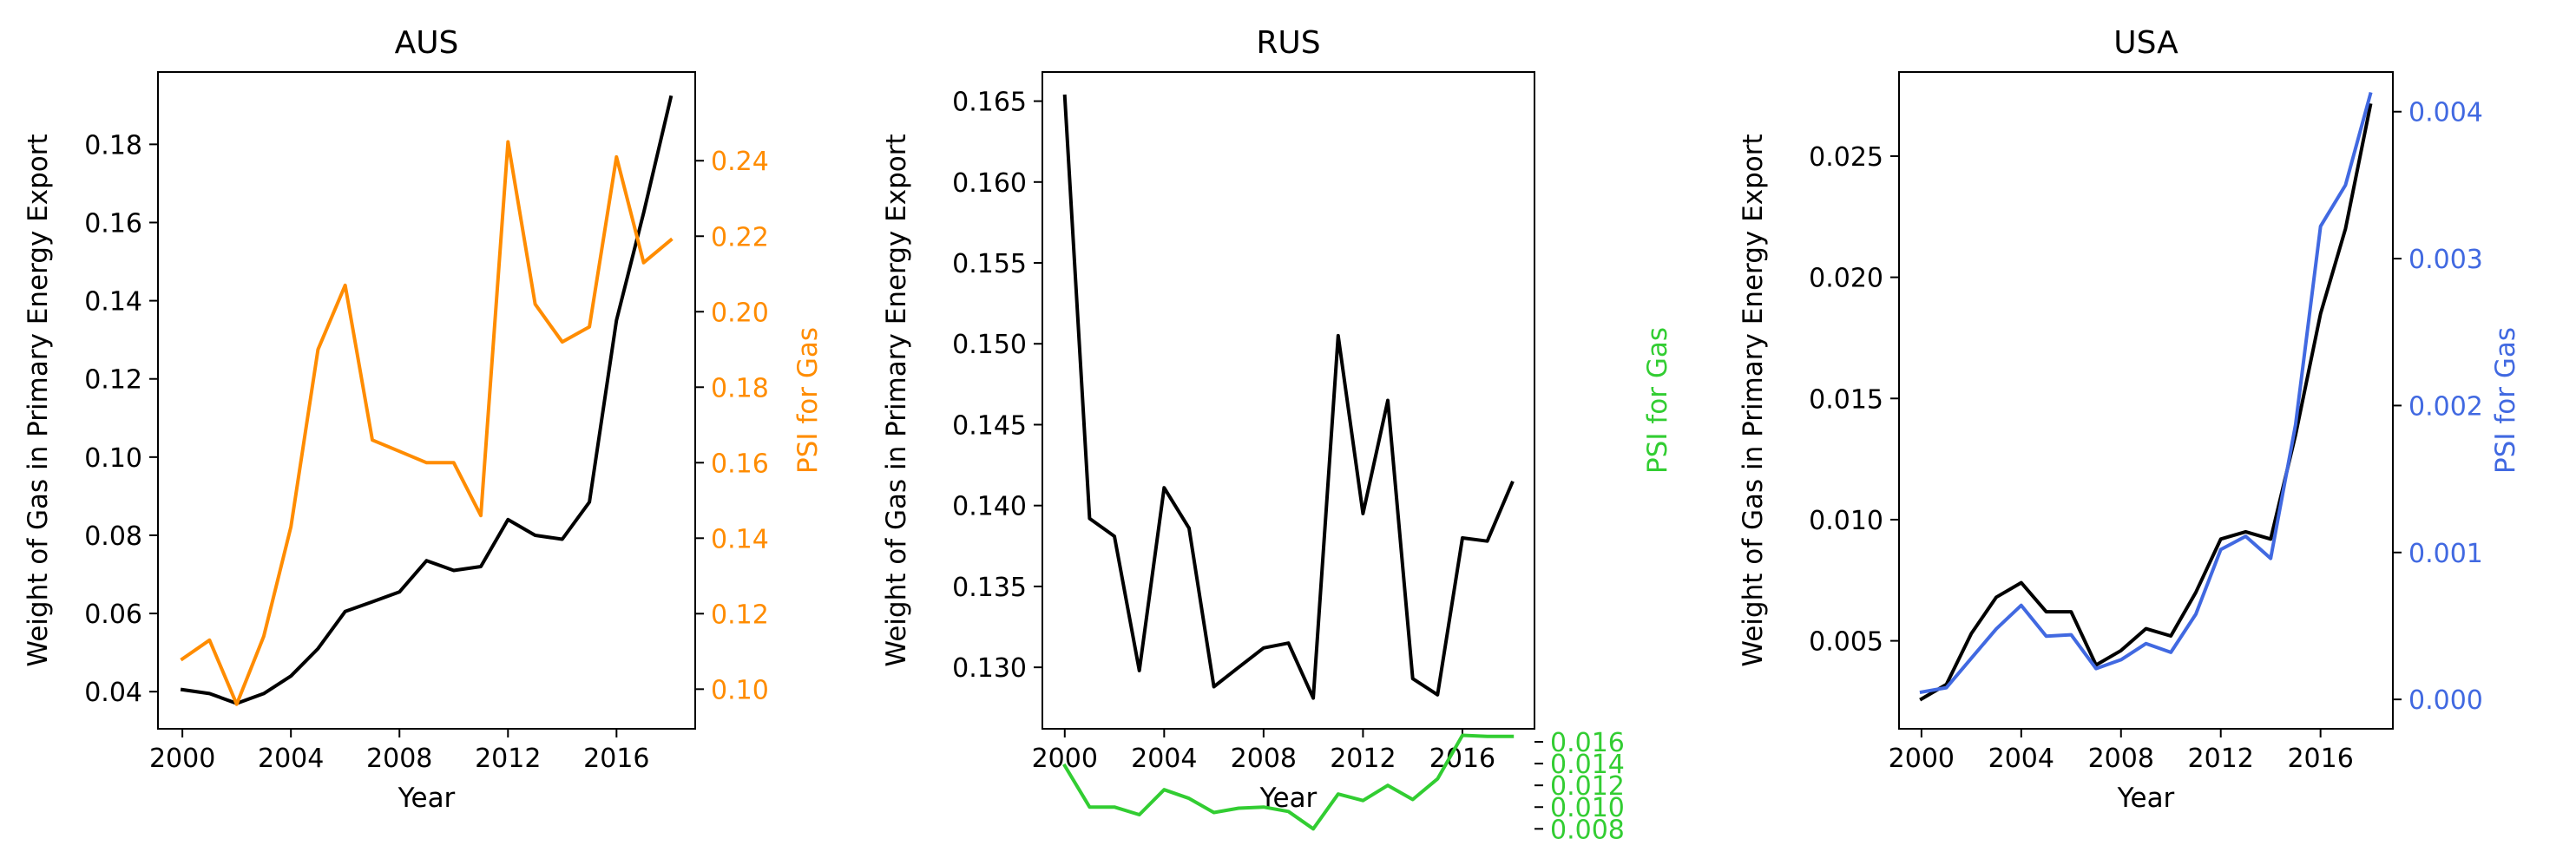  Describe the element at coordinates (740, 464) in the screenshot. I see `y2-tick-label: 0.16` at that location.